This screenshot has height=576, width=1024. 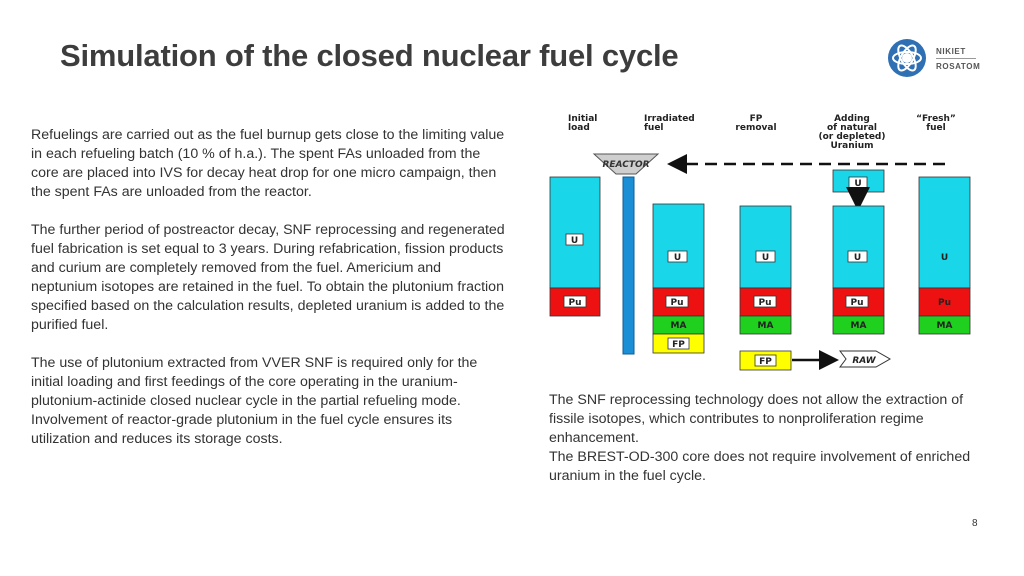 What do you see at coordinates (857, 184) in the screenshot?
I see `added-u-label: U` at bounding box center [857, 184].